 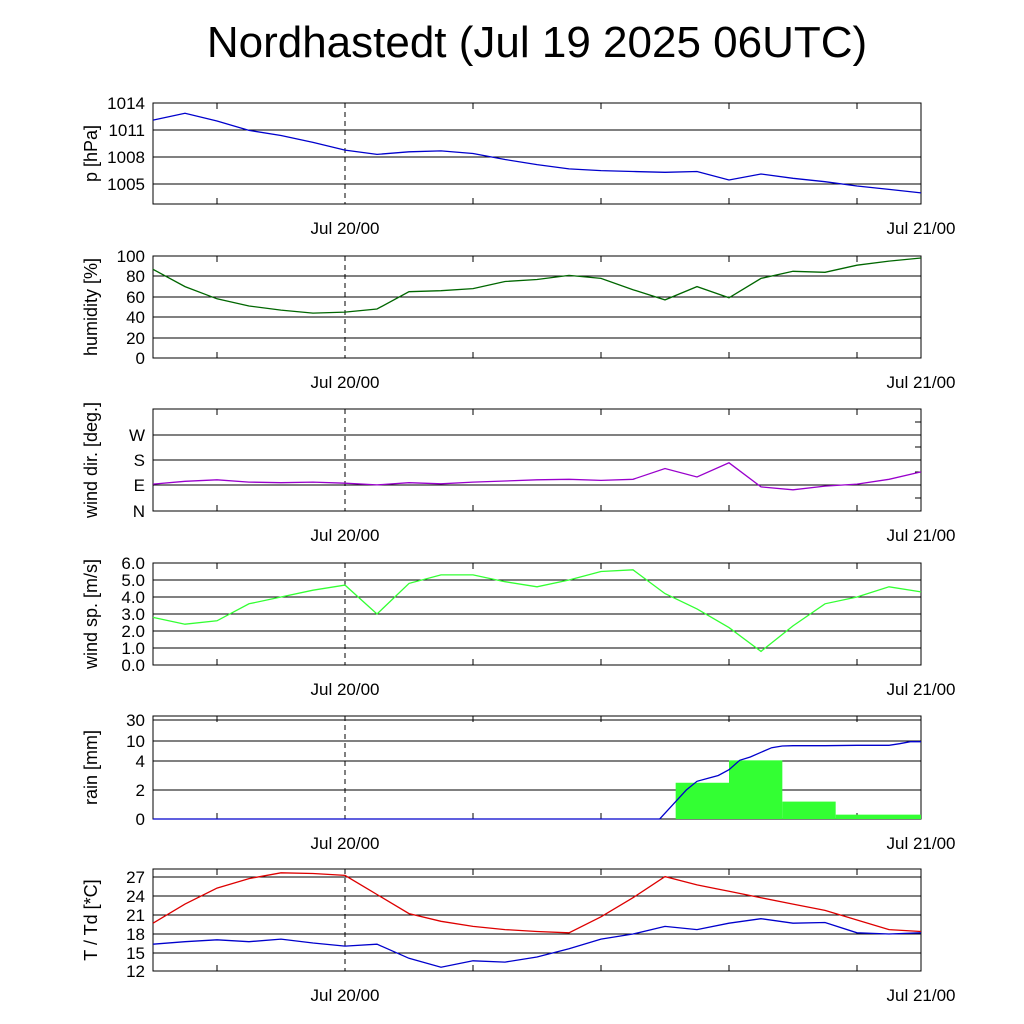 I want to click on y-tick-label: 5.0, so click(x=133, y=580).